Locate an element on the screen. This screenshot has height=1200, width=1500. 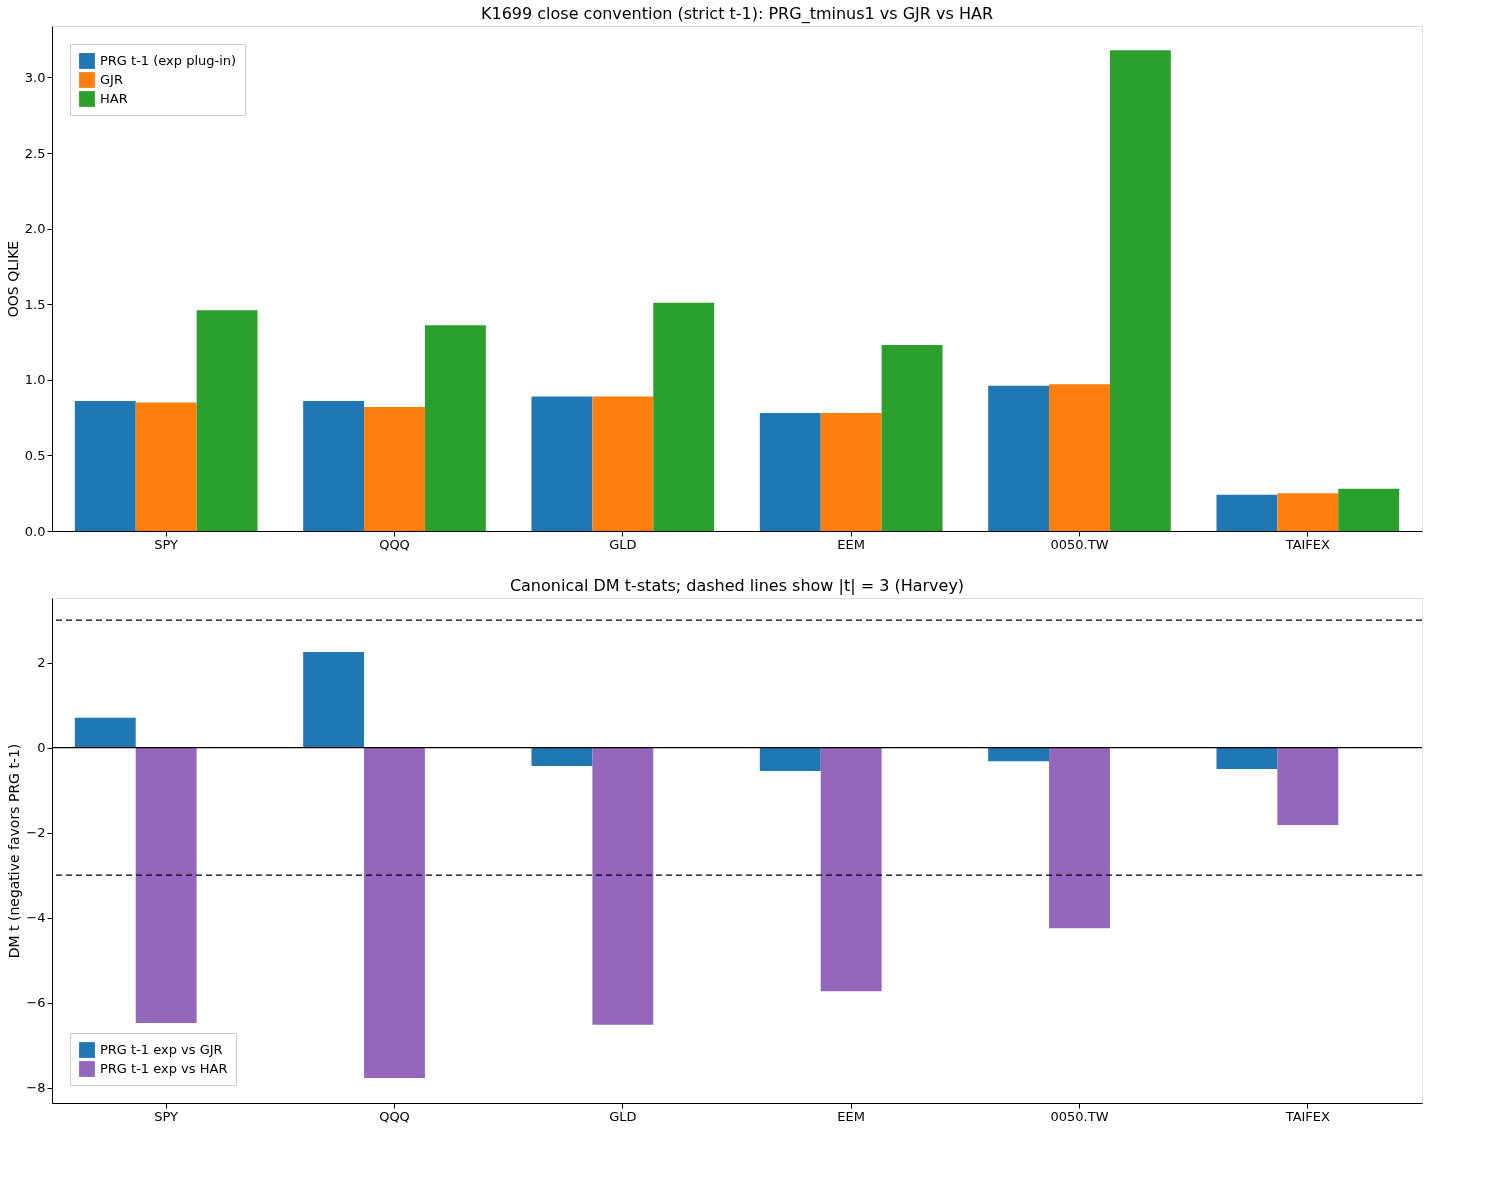
y-tick-label: 0.5 is located at coordinates (35, 455).